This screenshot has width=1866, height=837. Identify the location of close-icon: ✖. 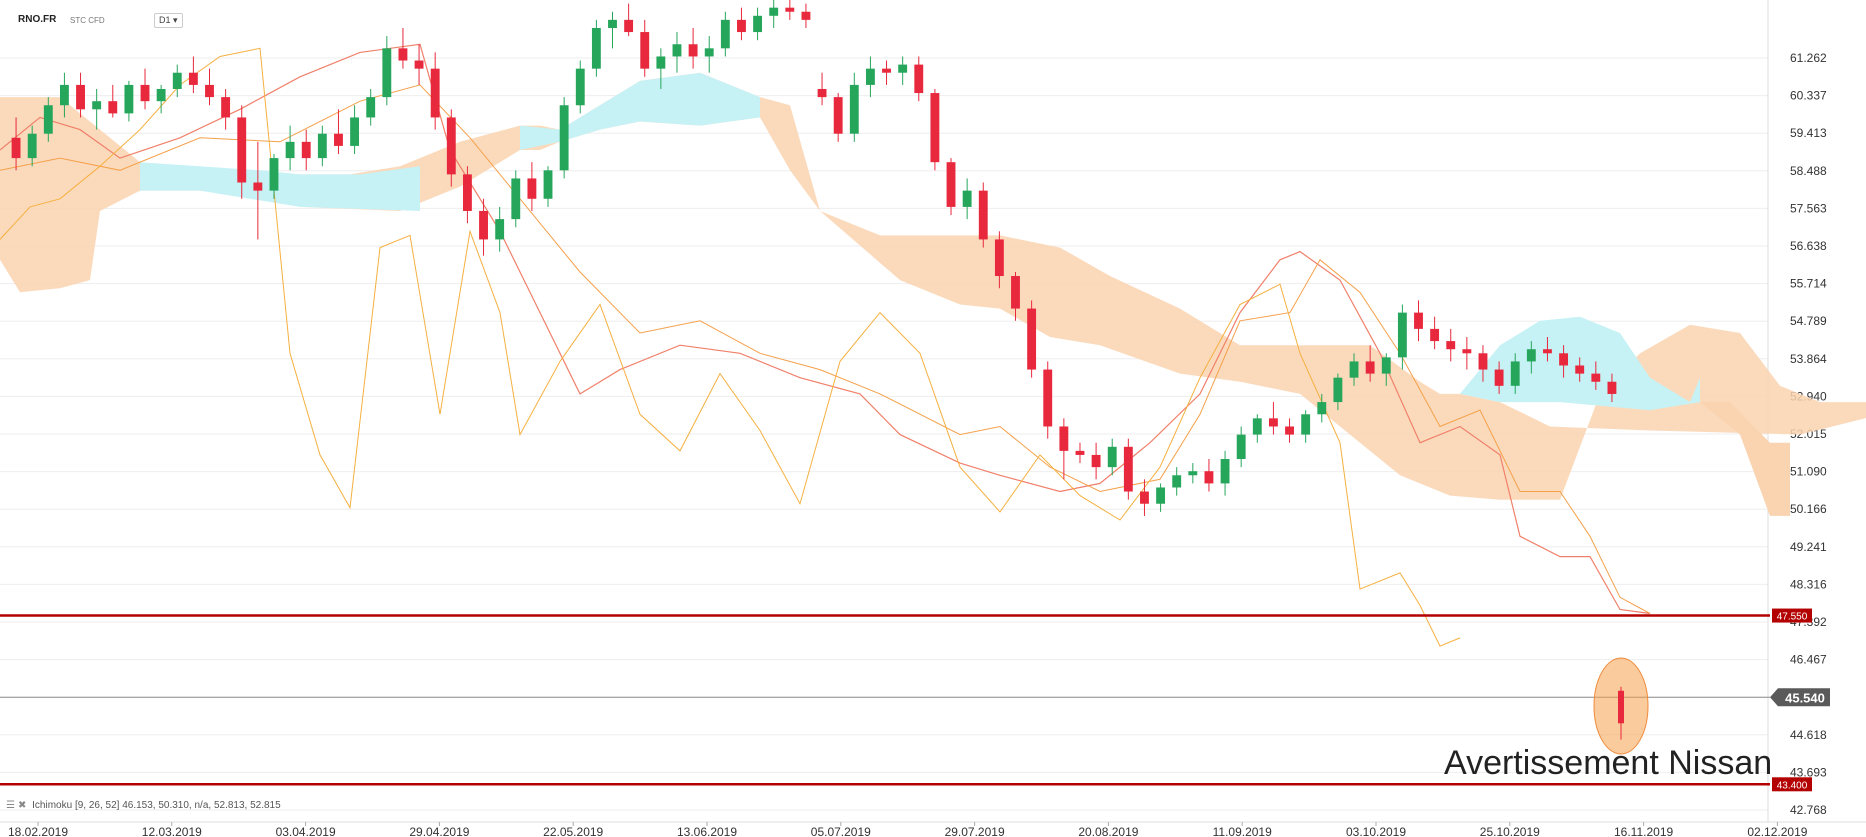
(22, 805).